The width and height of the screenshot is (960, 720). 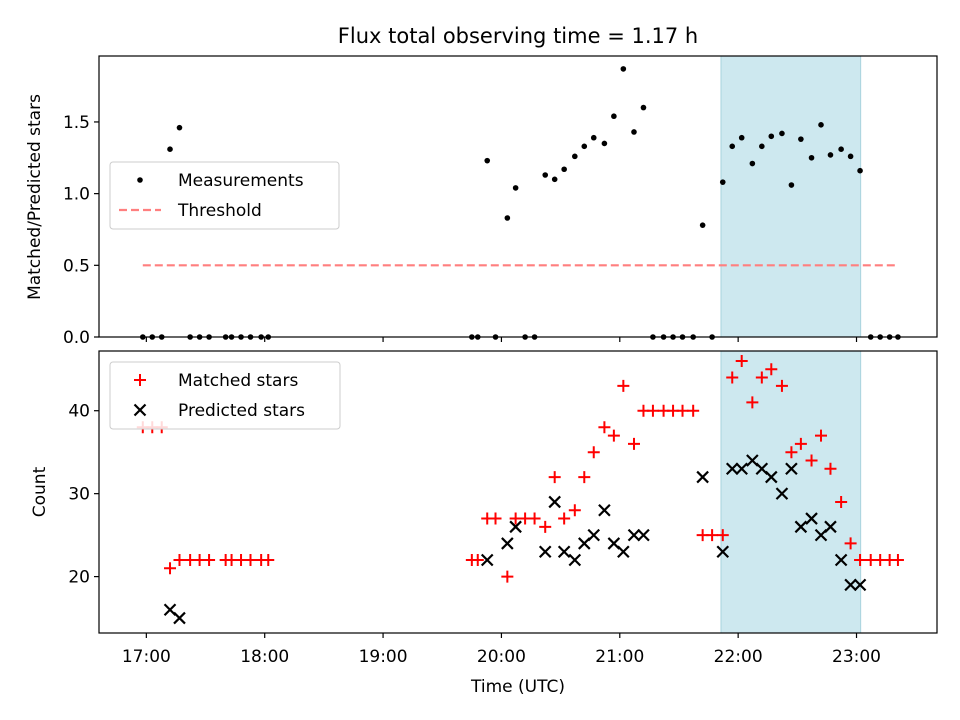 What do you see at coordinates (40, 491) in the screenshot?
I see `bottom-y-axis-label: Count` at bounding box center [40, 491].